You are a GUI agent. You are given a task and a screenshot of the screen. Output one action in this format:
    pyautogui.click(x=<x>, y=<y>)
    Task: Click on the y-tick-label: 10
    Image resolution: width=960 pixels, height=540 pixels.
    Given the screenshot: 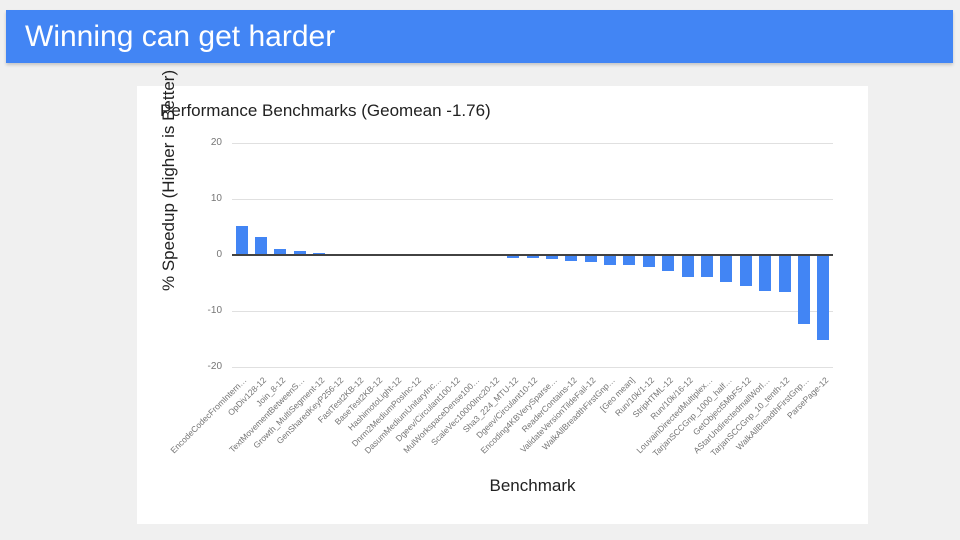 What is the action you would take?
    pyautogui.click(x=216, y=198)
    